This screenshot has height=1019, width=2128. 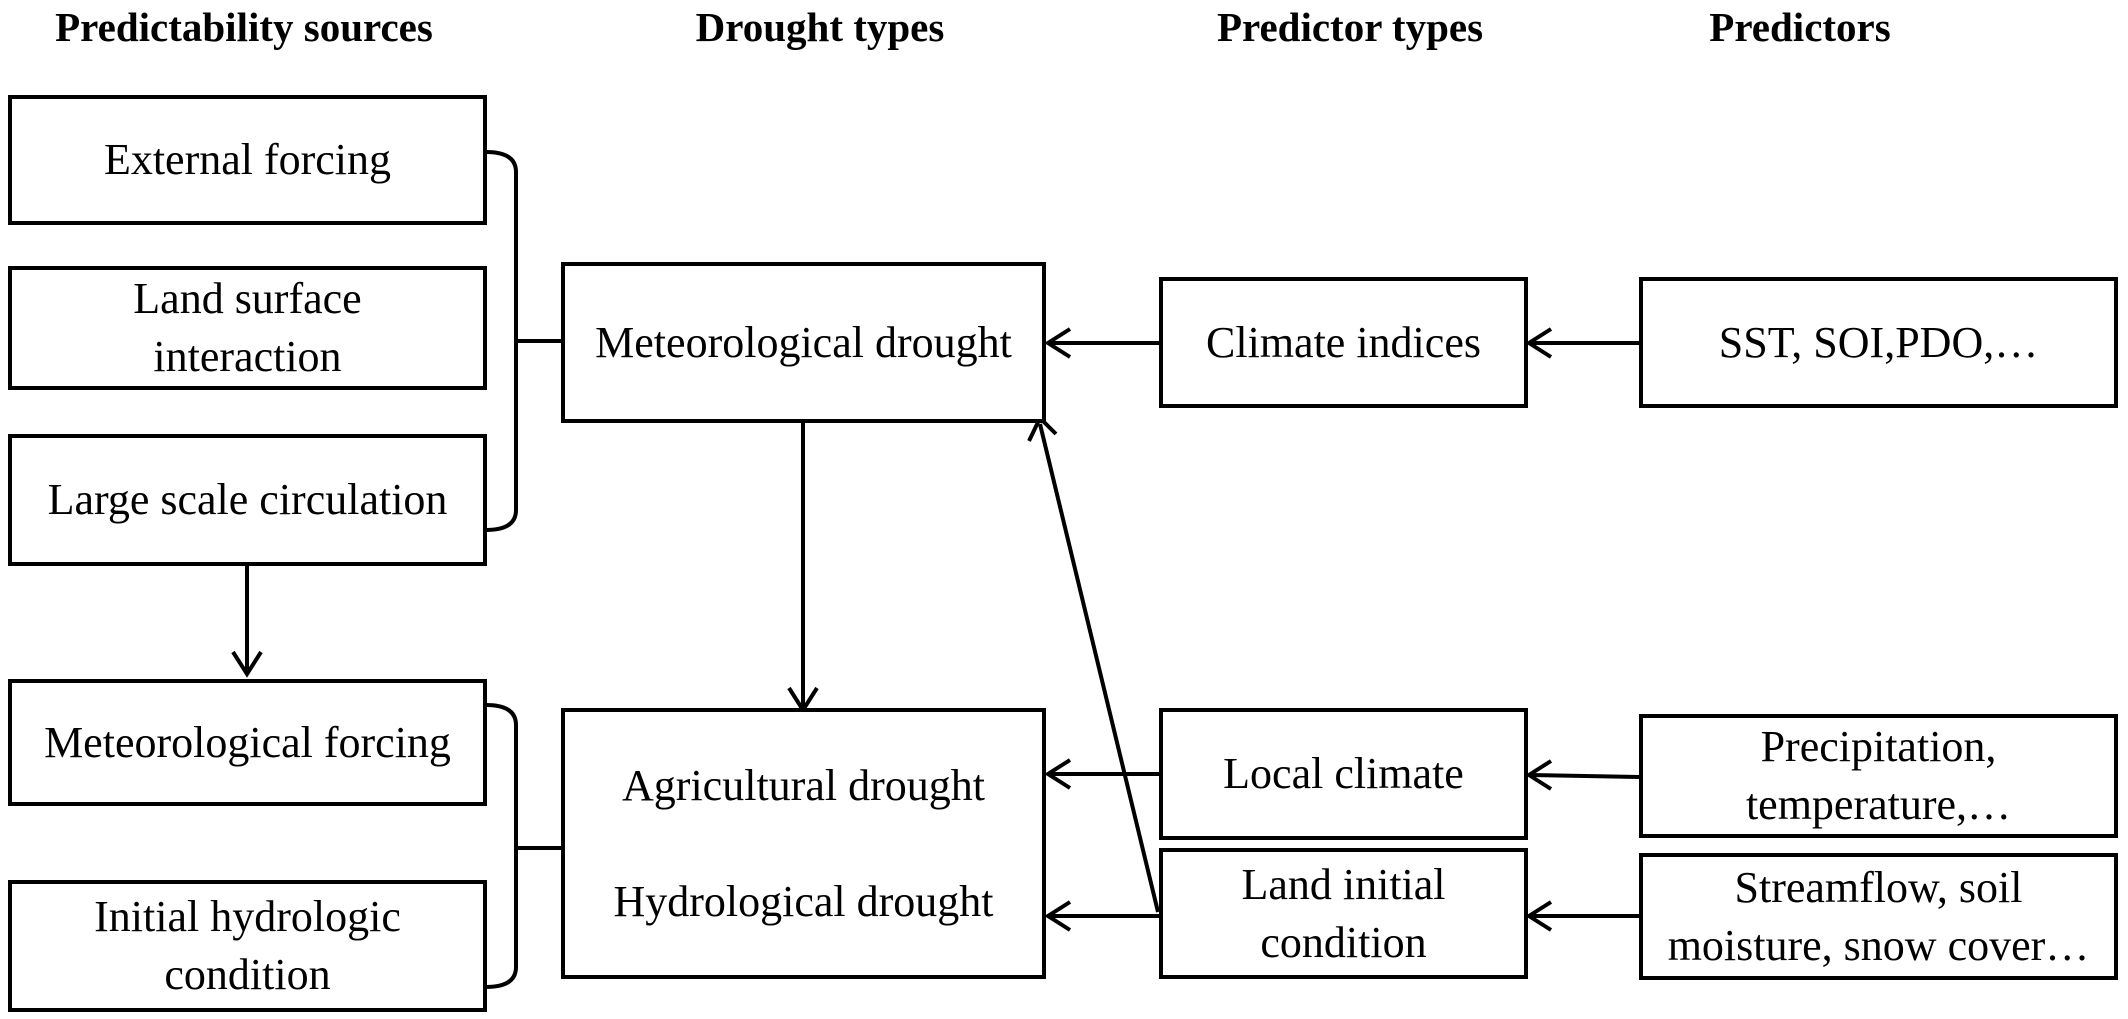 I want to click on header-drought-types: Drought types, so click(x=820, y=27).